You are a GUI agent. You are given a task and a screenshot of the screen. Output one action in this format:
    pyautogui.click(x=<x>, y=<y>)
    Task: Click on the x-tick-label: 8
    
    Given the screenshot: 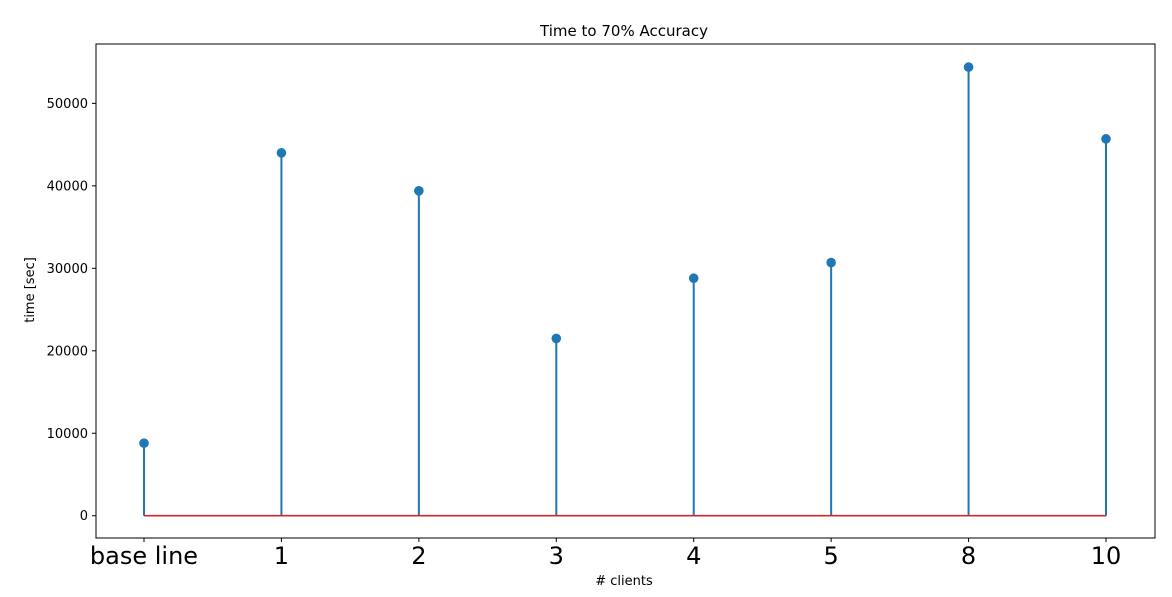 What is the action you would take?
    pyautogui.click(x=968, y=556)
    